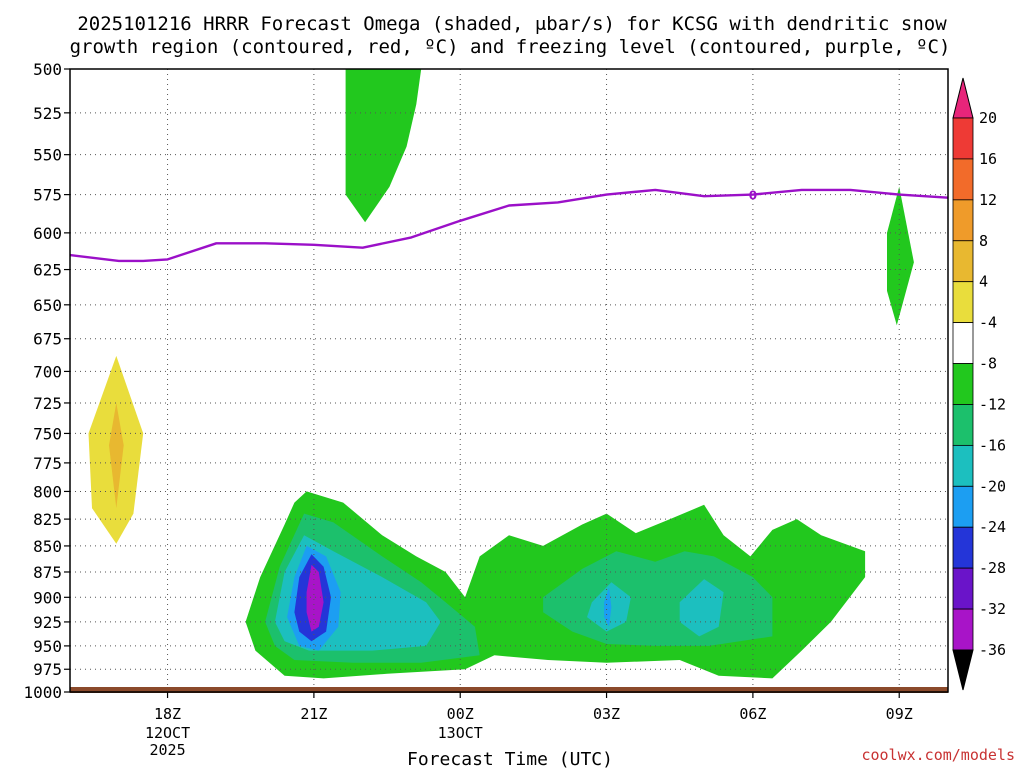 Image resolution: width=1024 pixels, height=768 pixels. Describe the element at coordinates (47, 339) in the screenshot. I see `y-tick-label: 675` at that location.